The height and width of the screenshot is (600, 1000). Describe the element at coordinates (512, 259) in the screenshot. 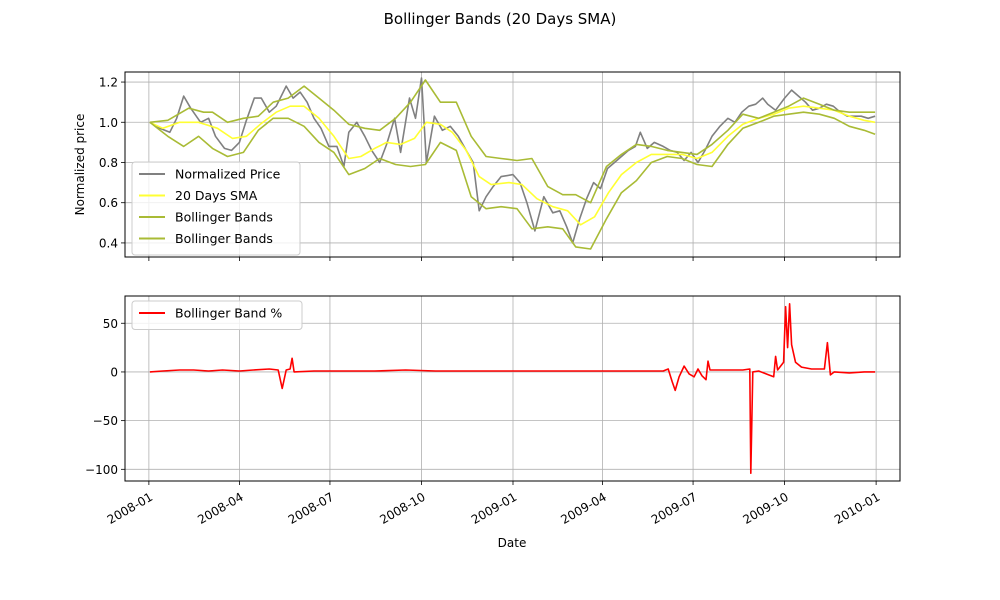

I see `price-x-axis-ticks` at that location.